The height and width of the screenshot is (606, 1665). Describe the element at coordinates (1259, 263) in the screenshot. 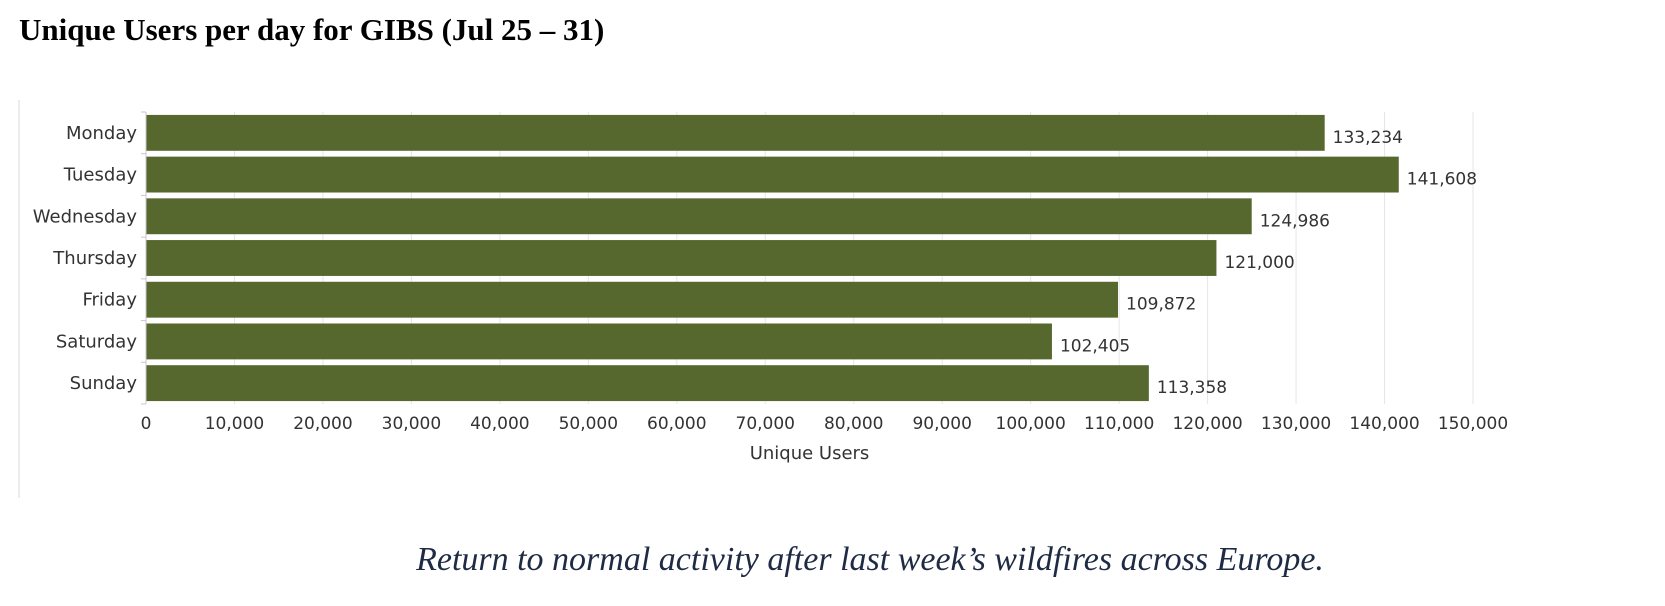

I see `data-label: 121,000` at that location.